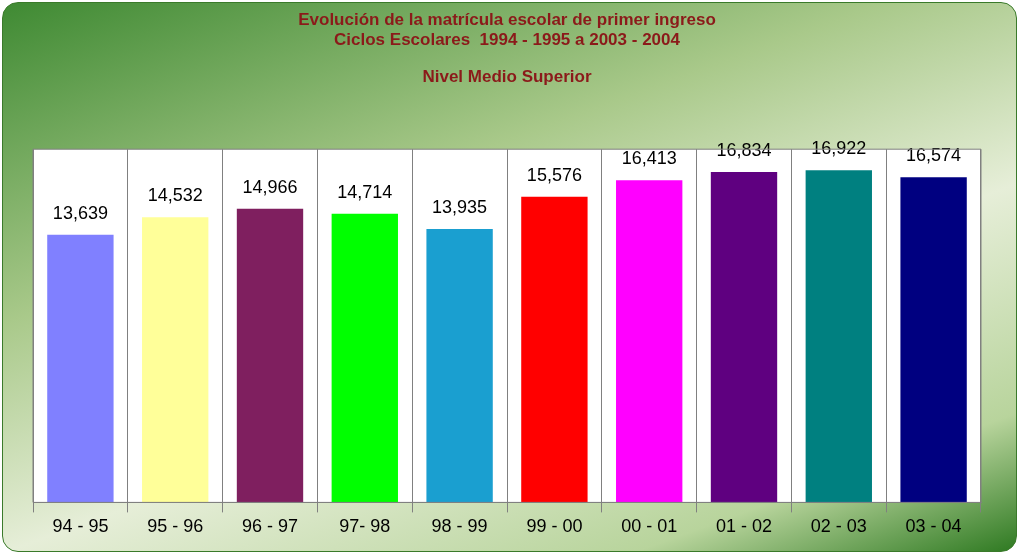 This screenshot has height=554, width=1019. What do you see at coordinates (365, 526) in the screenshot?
I see `x-tick-label: 97- 98` at bounding box center [365, 526].